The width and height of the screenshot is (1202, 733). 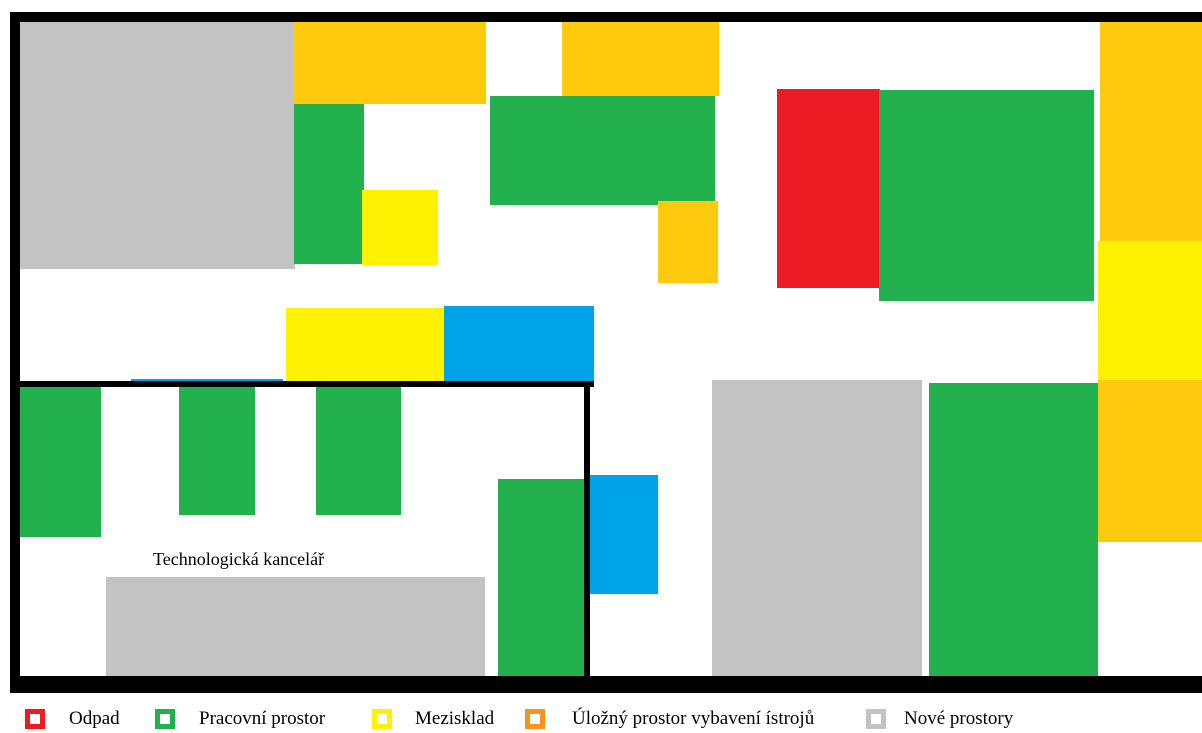 What do you see at coordinates (262, 718) in the screenshot?
I see `legend-label: Pracovní prostor` at bounding box center [262, 718].